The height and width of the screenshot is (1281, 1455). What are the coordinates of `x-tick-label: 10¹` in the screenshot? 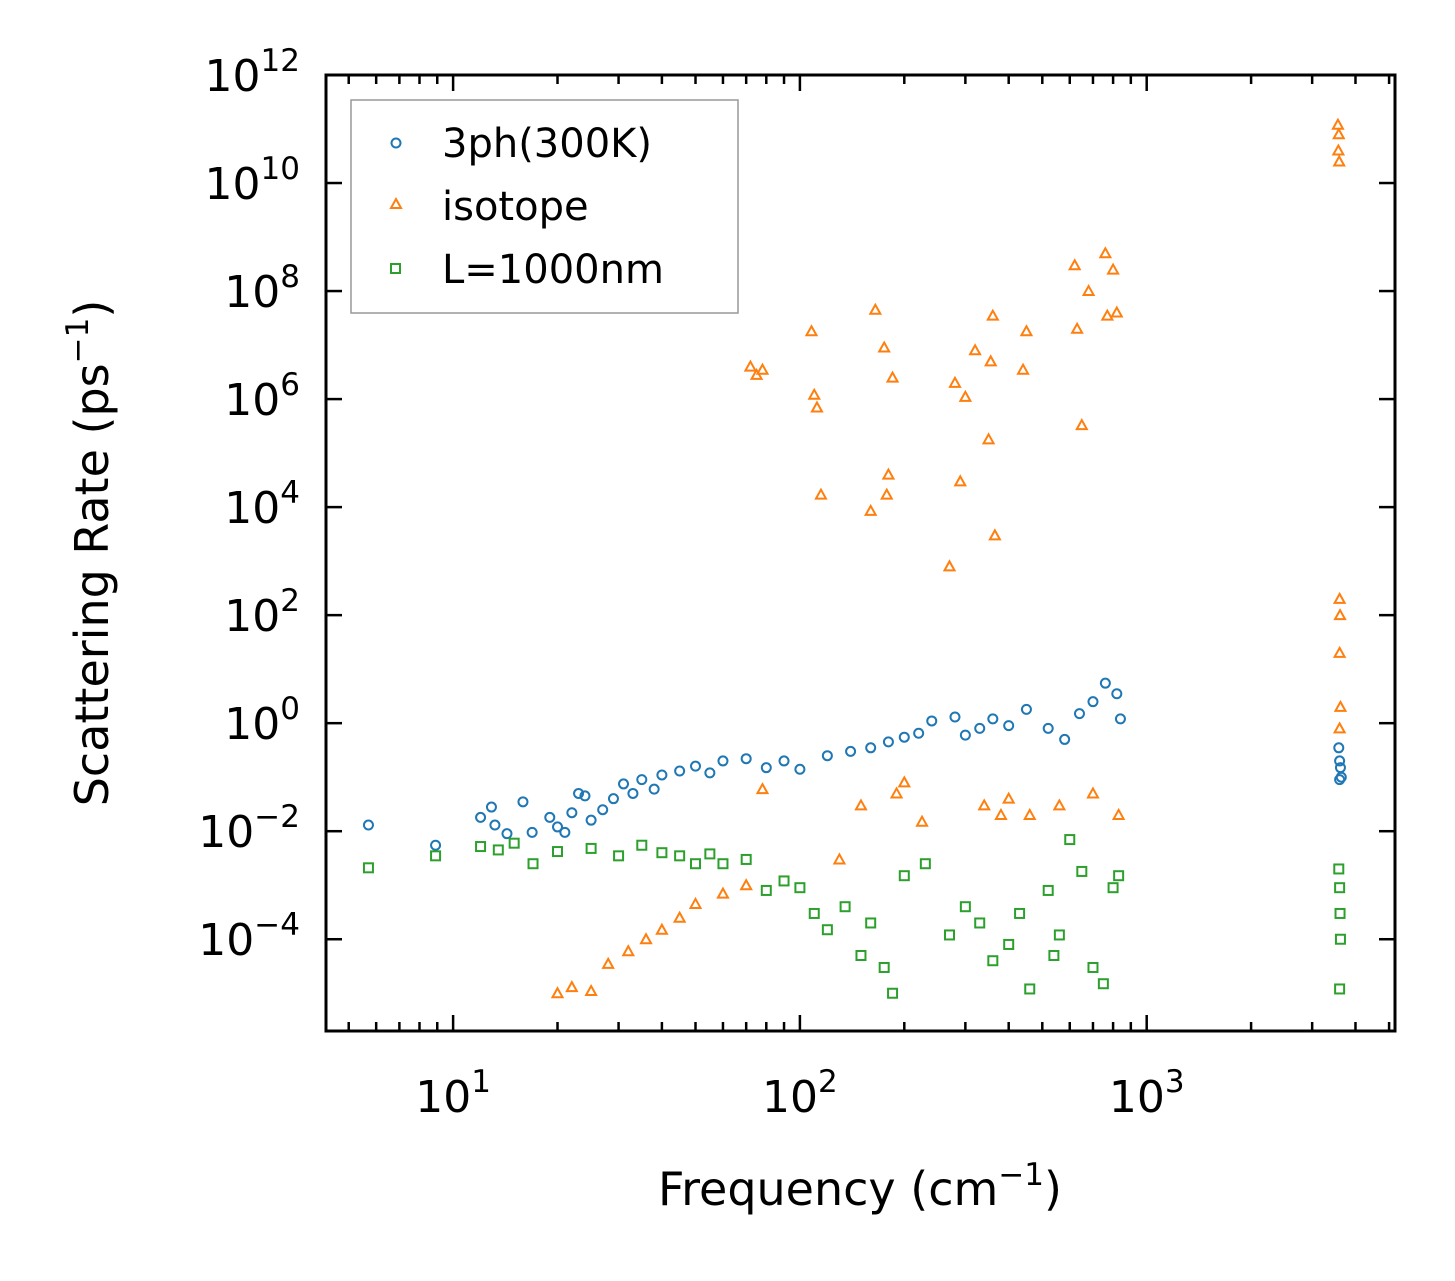 It's located at (453, 1093).